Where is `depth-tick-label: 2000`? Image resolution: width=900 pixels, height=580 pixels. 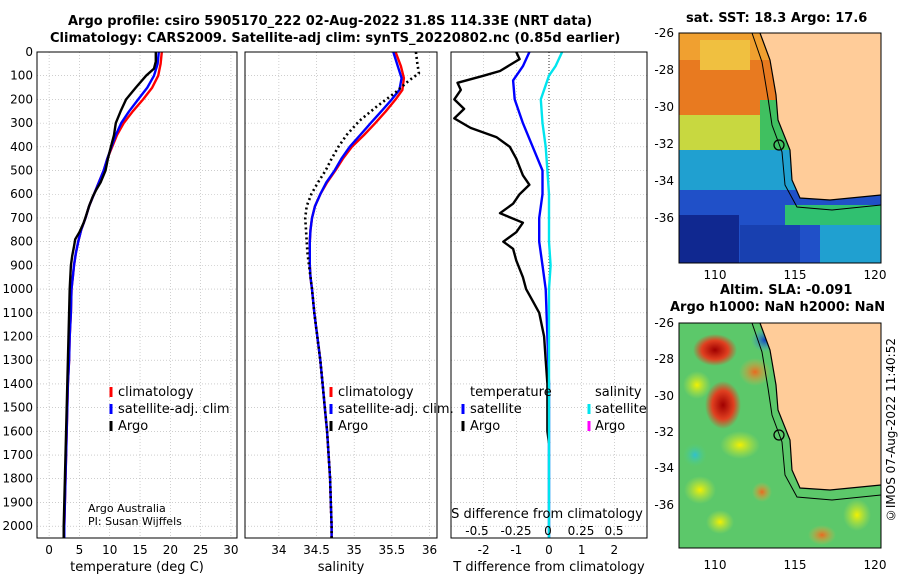
depth-tick-label: 2000 is located at coordinates (17, 526).